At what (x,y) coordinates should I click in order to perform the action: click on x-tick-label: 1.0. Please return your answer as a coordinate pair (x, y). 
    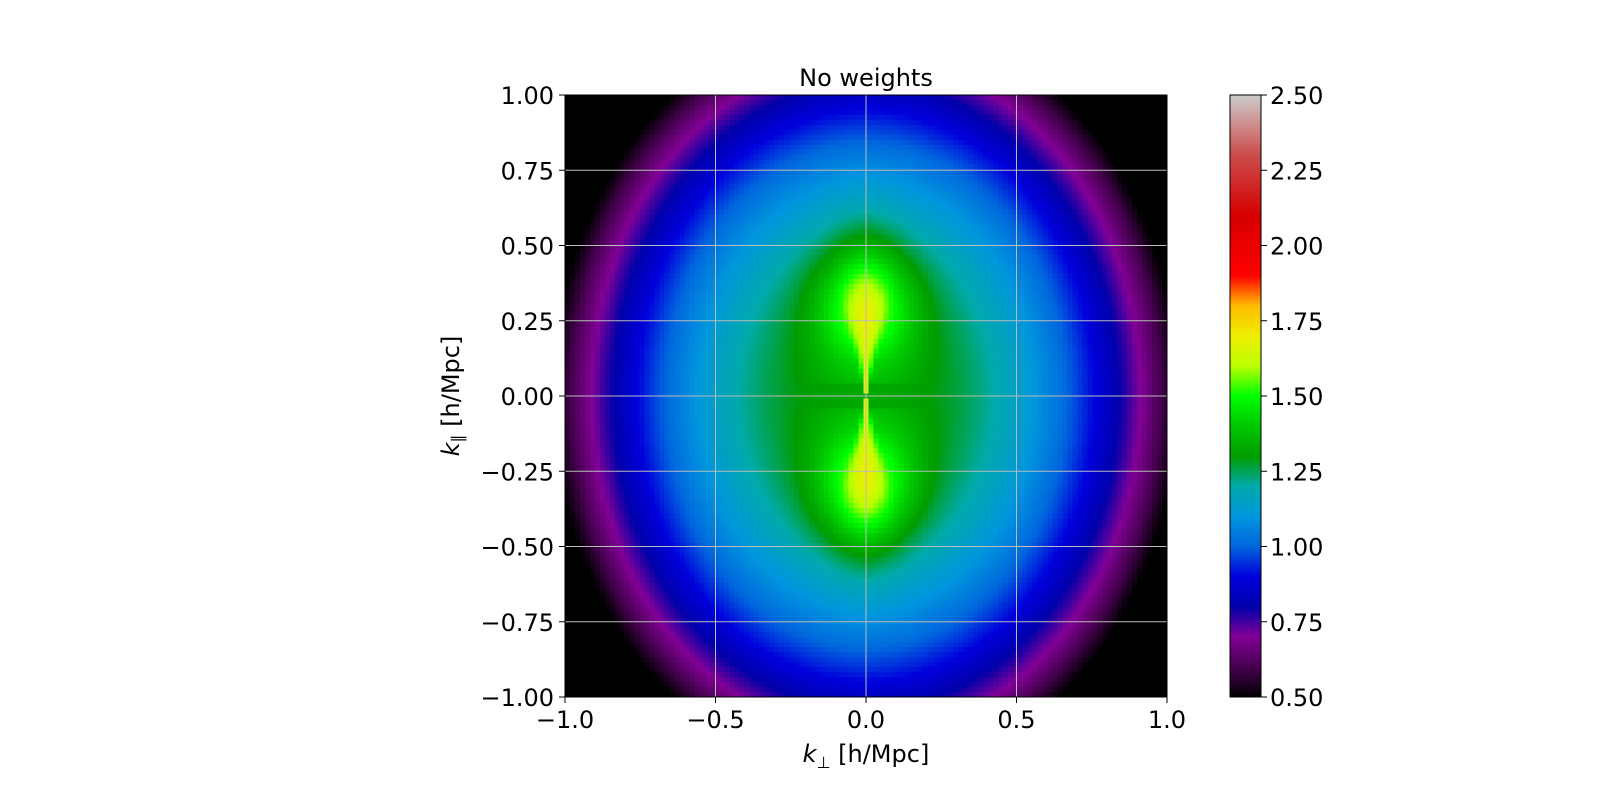
    Looking at the image, I should click on (1167, 720).